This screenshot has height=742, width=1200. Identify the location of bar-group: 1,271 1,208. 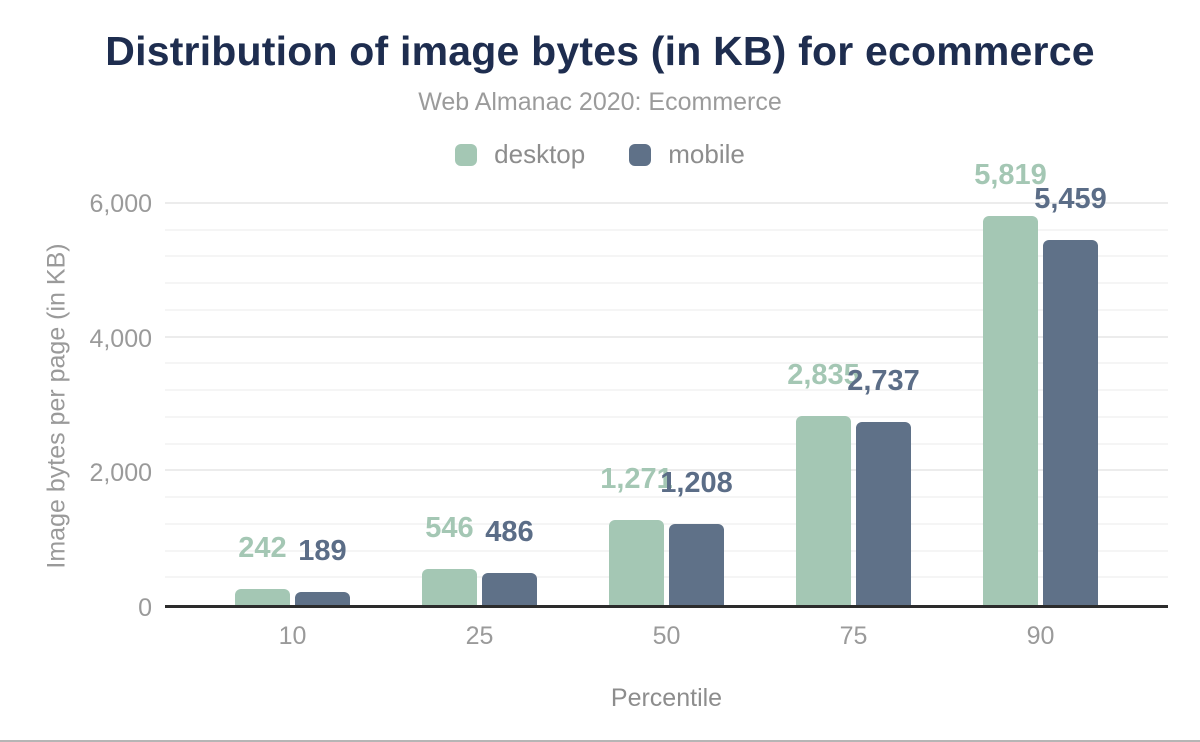
(666, 404).